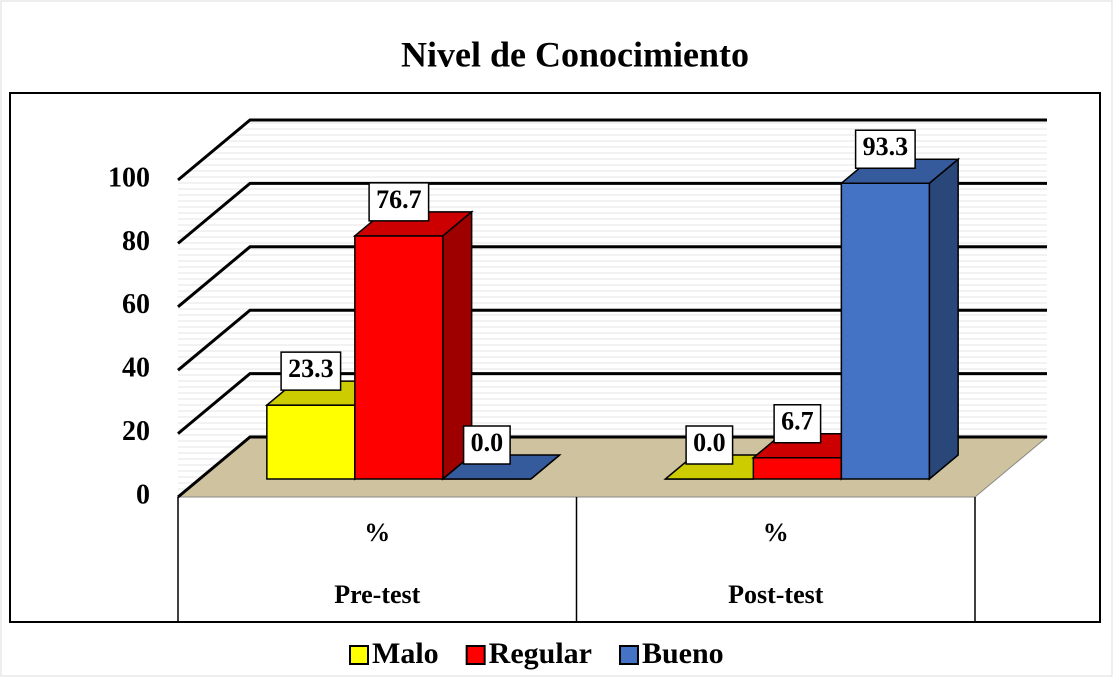 The image size is (1113, 677). What do you see at coordinates (129, 177) in the screenshot?
I see `y-tick-label: 100` at bounding box center [129, 177].